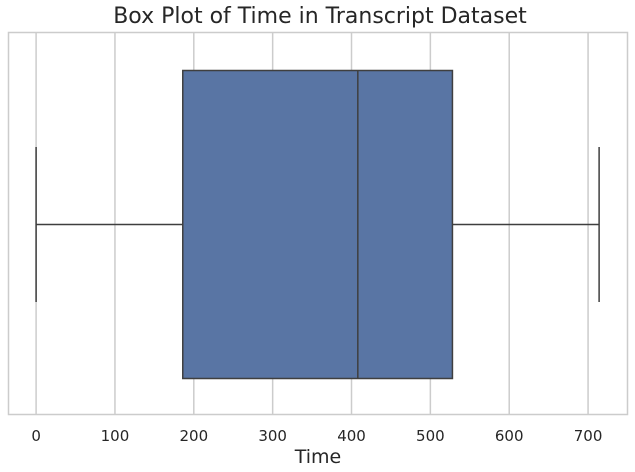 The image size is (635, 472). What do you see at coordinates (430, 436) in the screenshot?
I see `x-tick-label-500: 500` at bounding box center [430, 436].